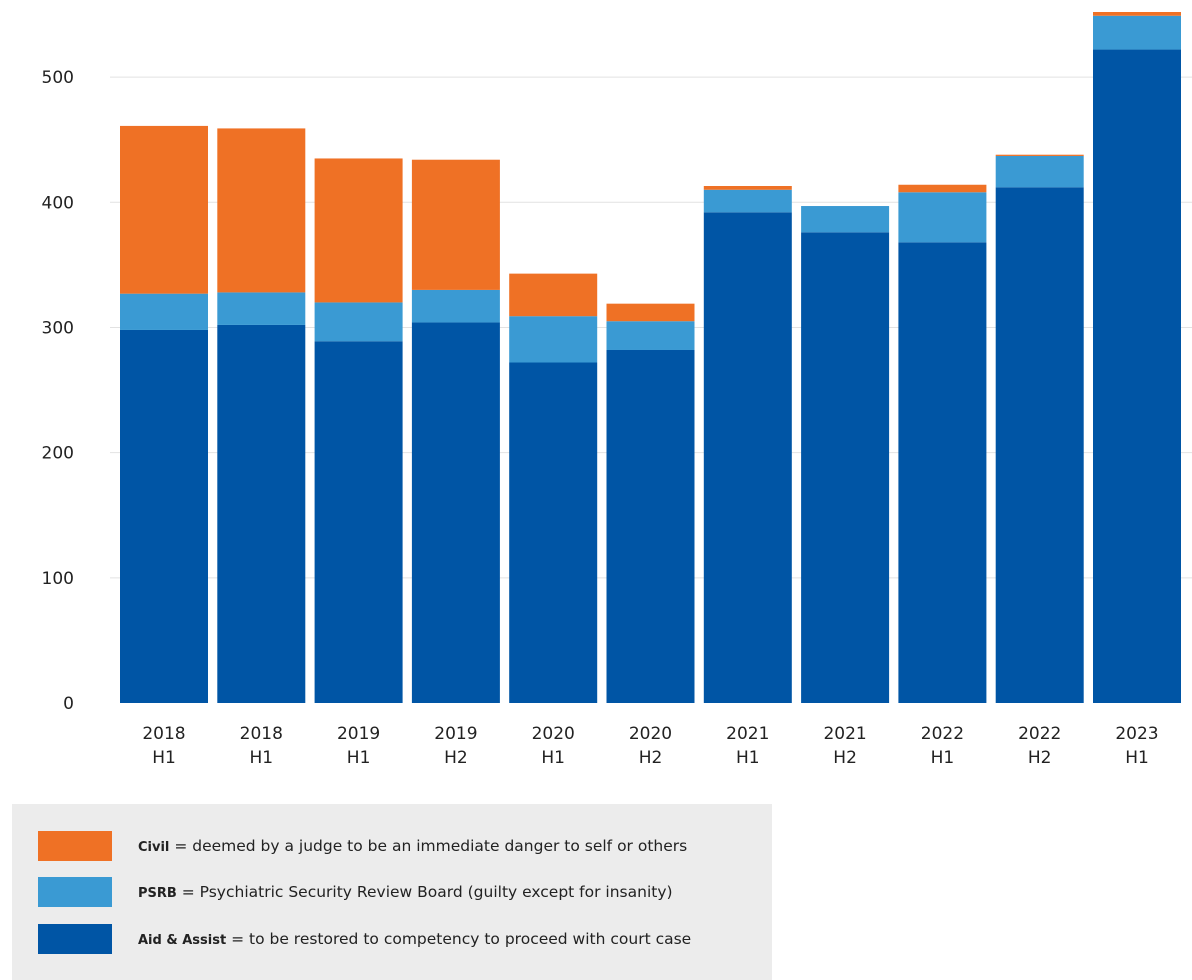 This screenshot has height=980, width=1192. Describe the element at coordinates (58, 203) in the screenshot. I see `y-tick-label-400: 400` at that location.